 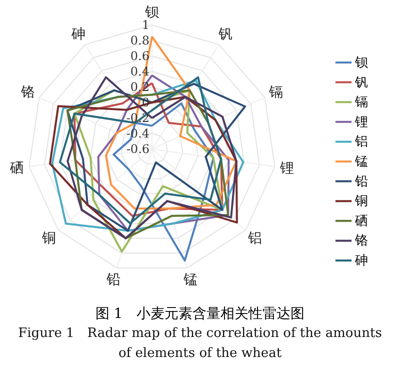 What do you see at coordinates (78, 34) in the screenshot?
I see `spoke-label: 砷` at bounding box center [78, 34].